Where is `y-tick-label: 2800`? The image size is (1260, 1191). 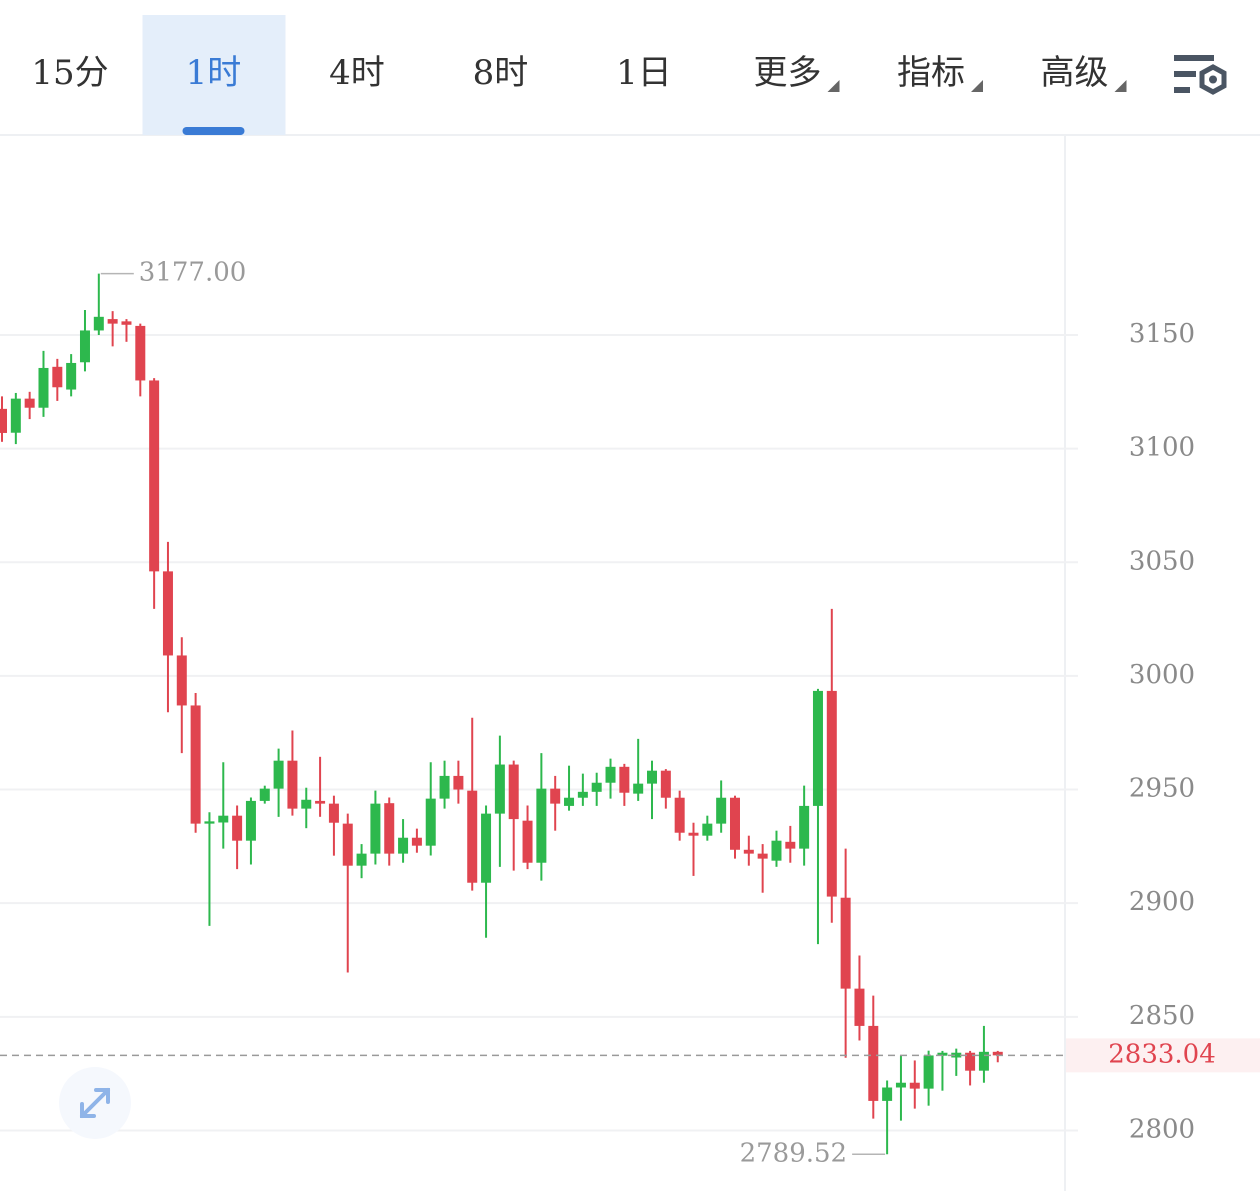 y-tick-label: 2800 is located at coordinates (1162, 1129).